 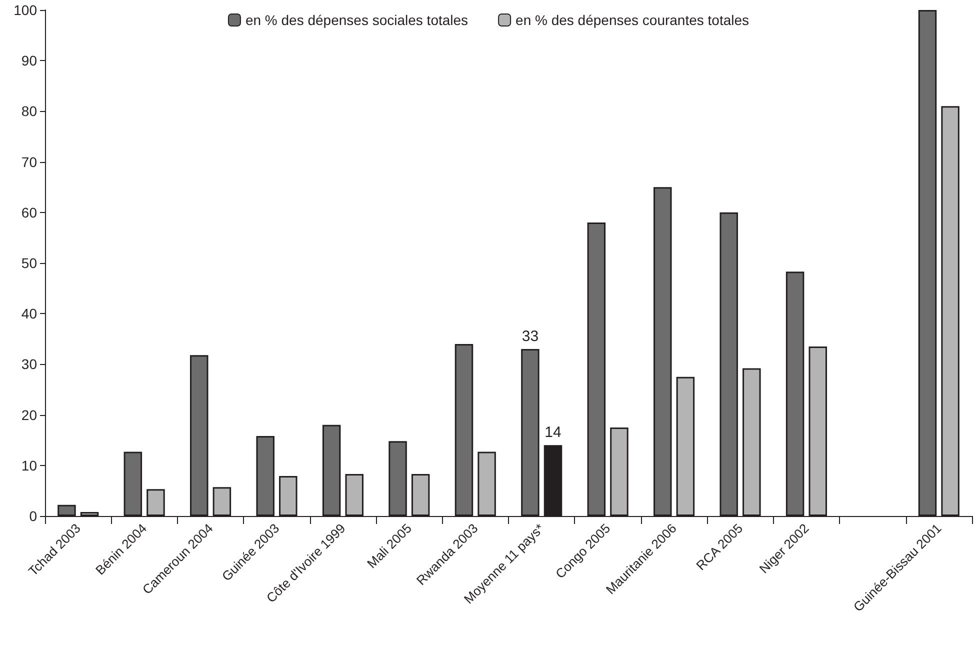 I want to click on data-label: 14, so click(x=553, y=433).